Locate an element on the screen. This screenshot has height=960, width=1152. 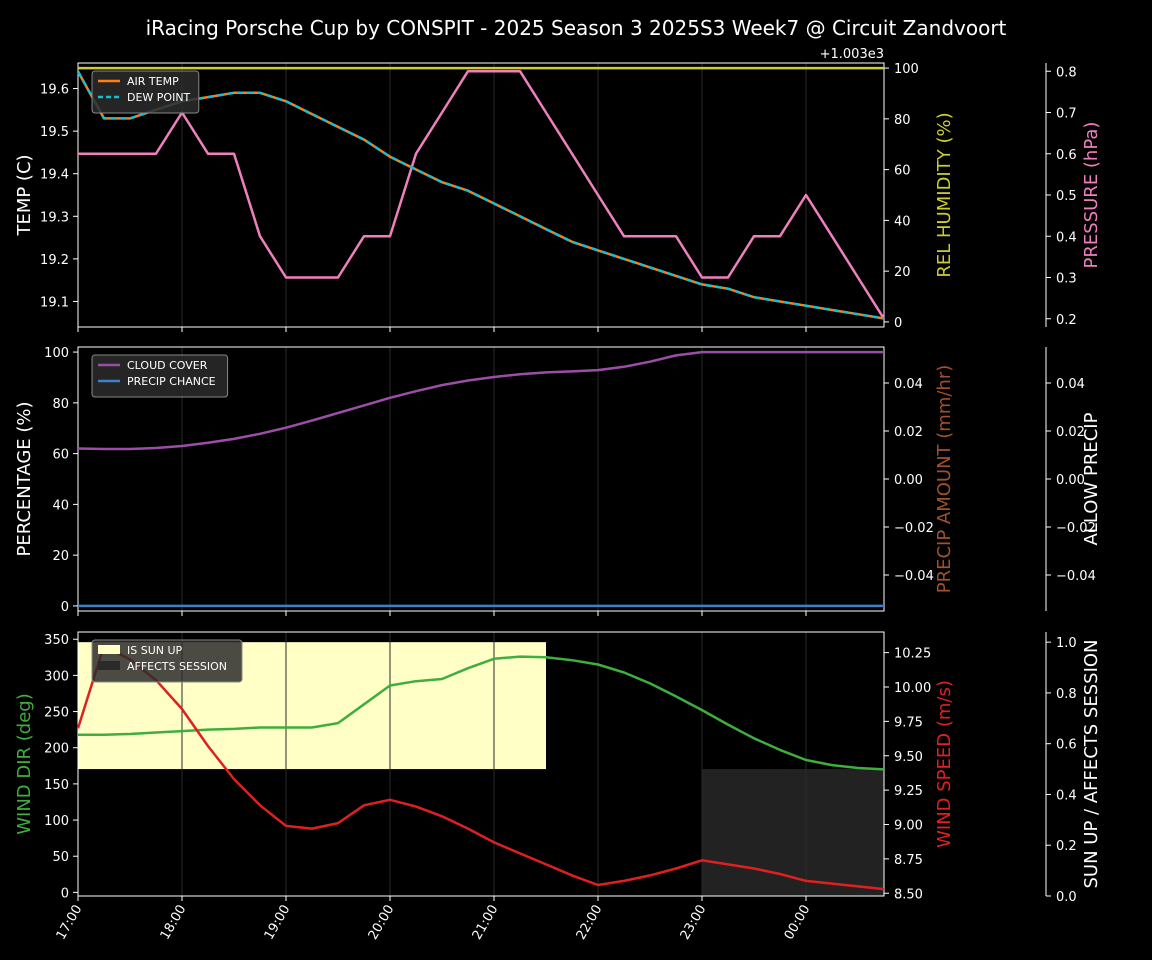
legend-label: IS SUN UP is located at coordinates (155, 650).